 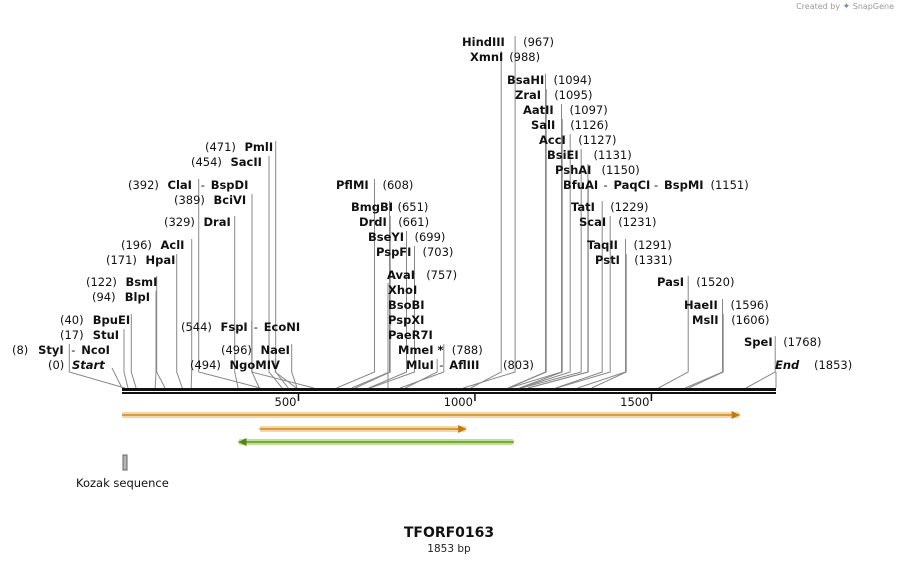 I want to click on site-name: PasI, so click(x=670, y=282).